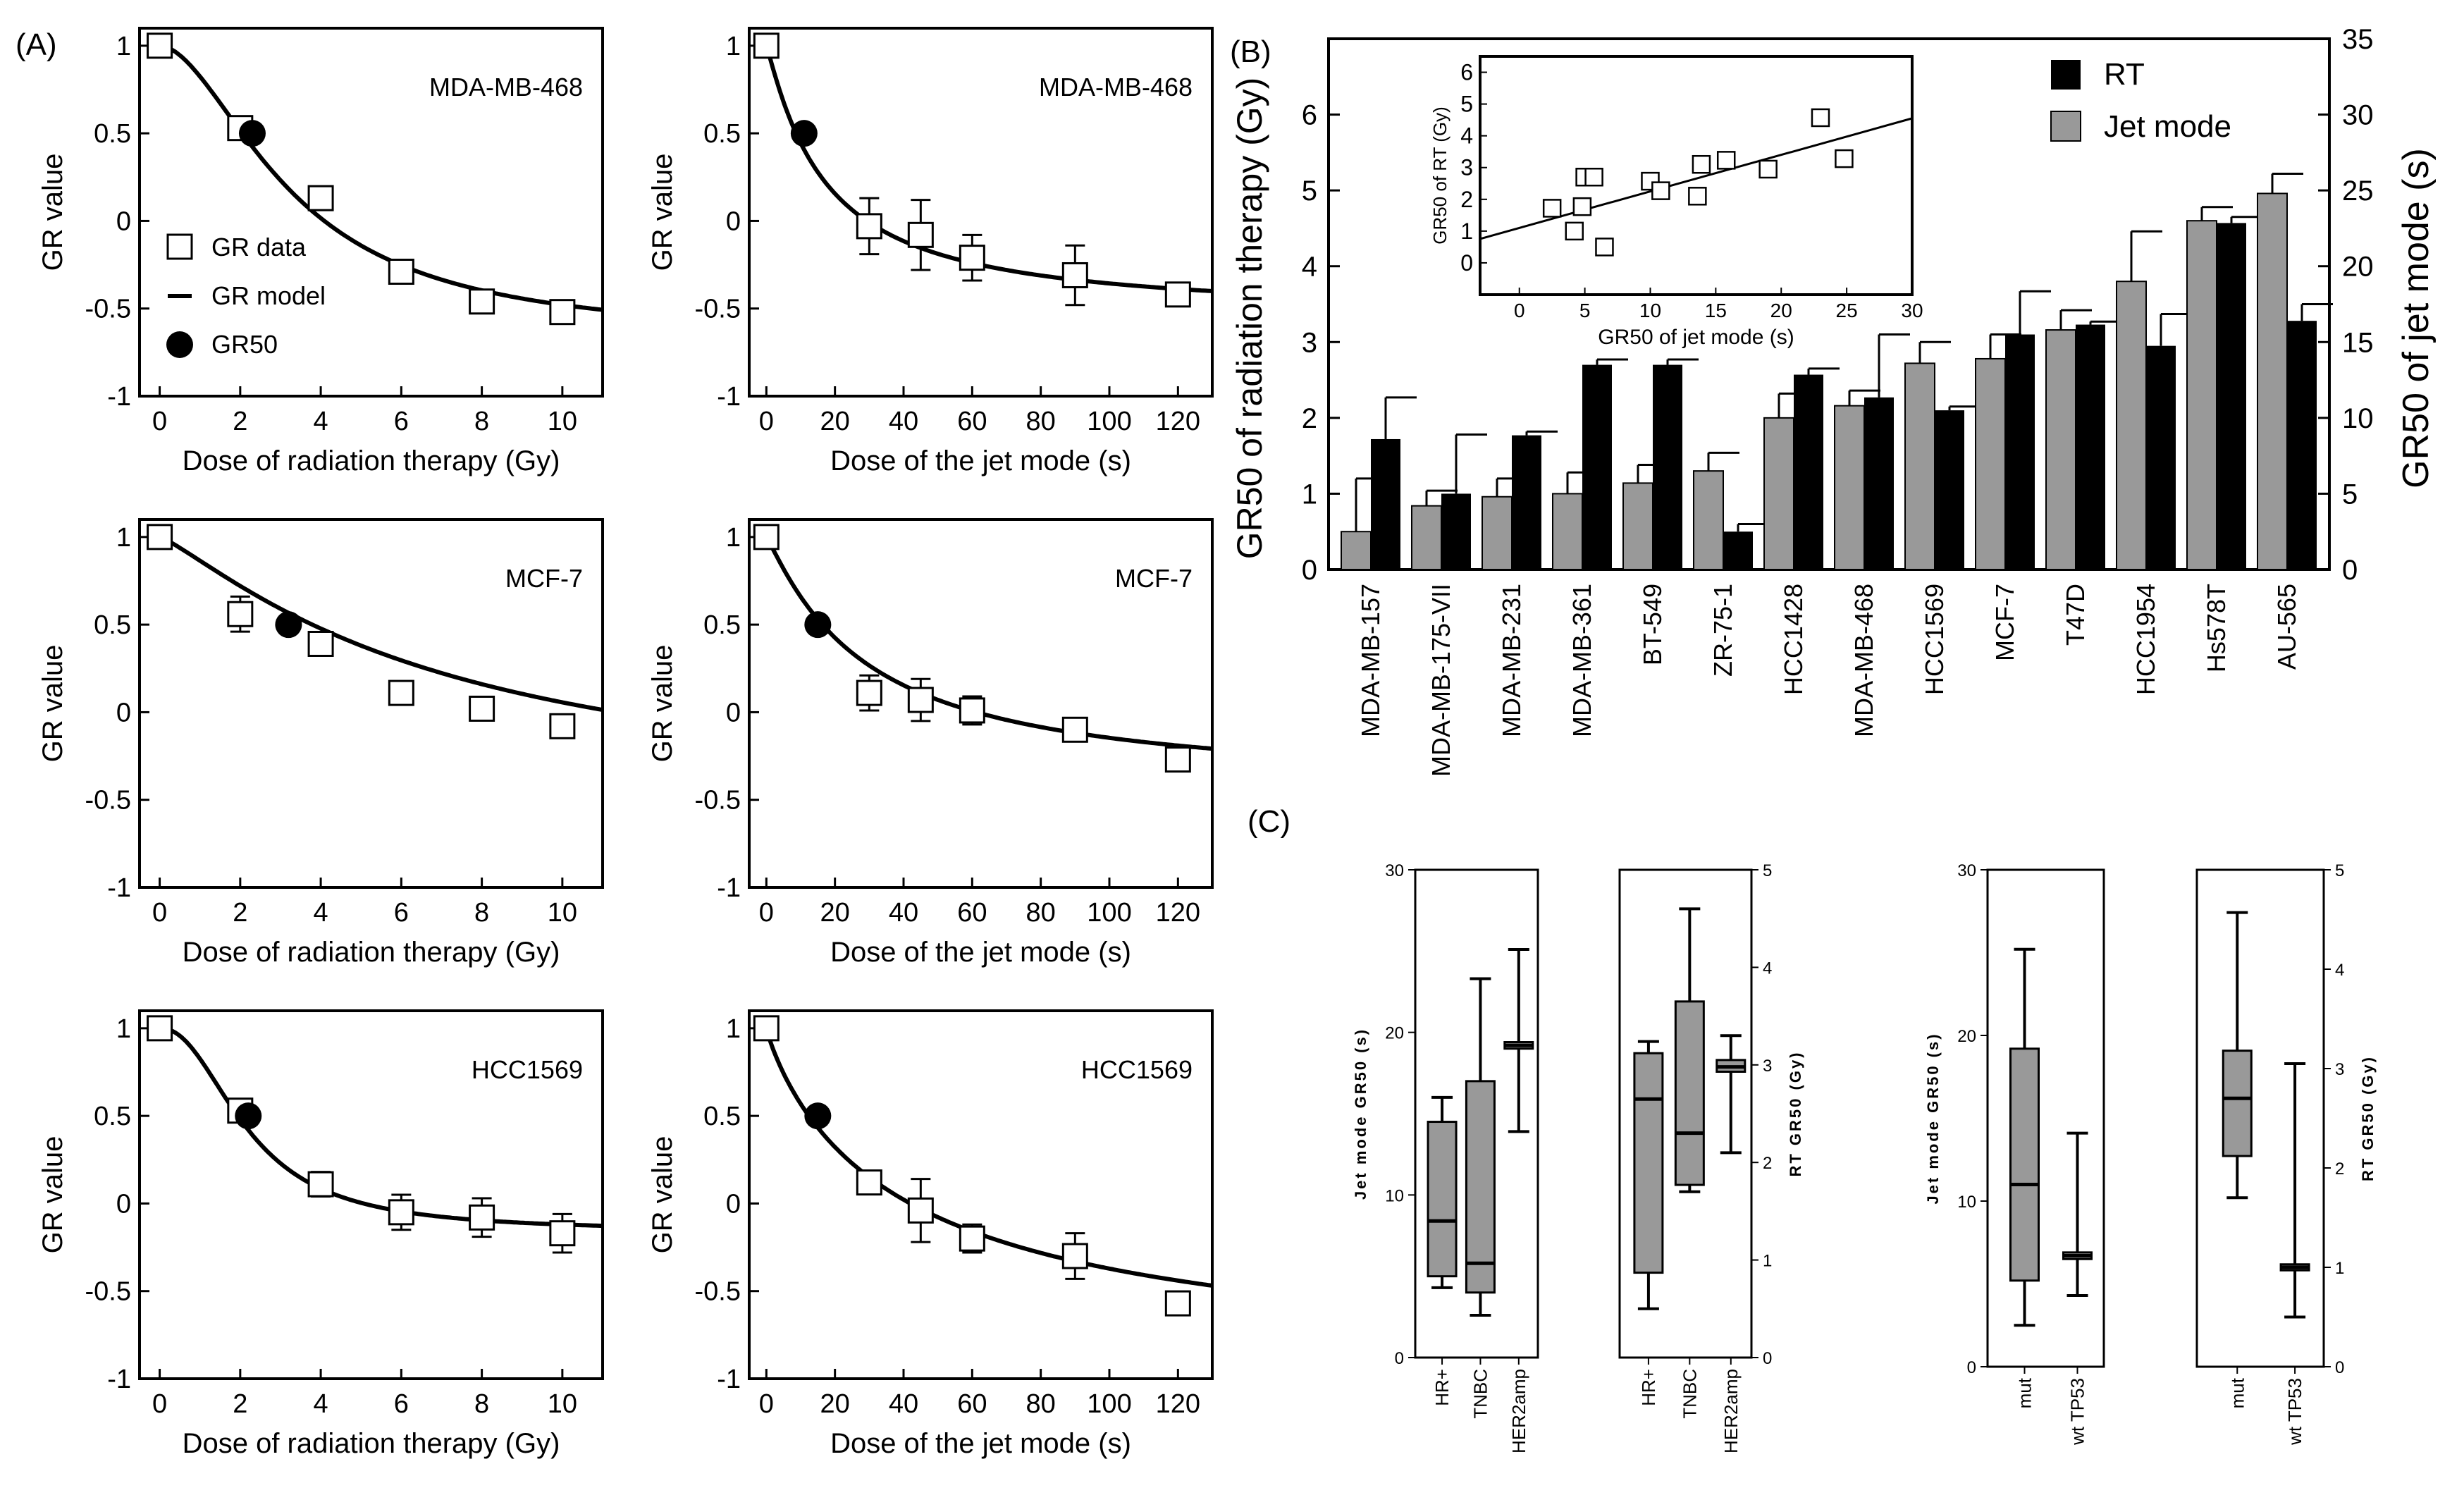 The height and width of the screenshot is (1495, 2464). Describe the element at coordinates (1041, 913) in the screenshot. I see `x-tick-label: 80` at that location.